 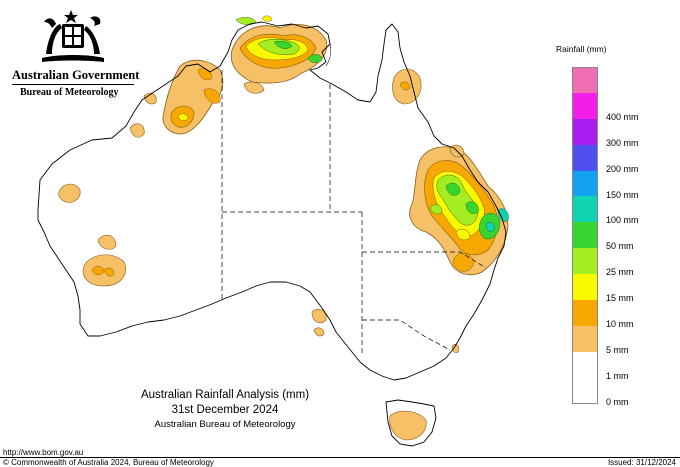 What do you see at coordinates (73, 36) in the screenshot?
I see `coat-of-arms-icon` at bounding box center [73, 36].